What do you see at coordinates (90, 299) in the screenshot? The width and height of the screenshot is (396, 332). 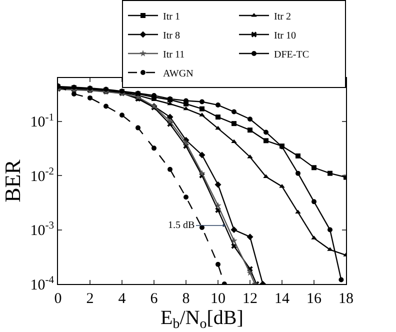 I see `x-tick-label: 2` at bounding box center [90, 299].